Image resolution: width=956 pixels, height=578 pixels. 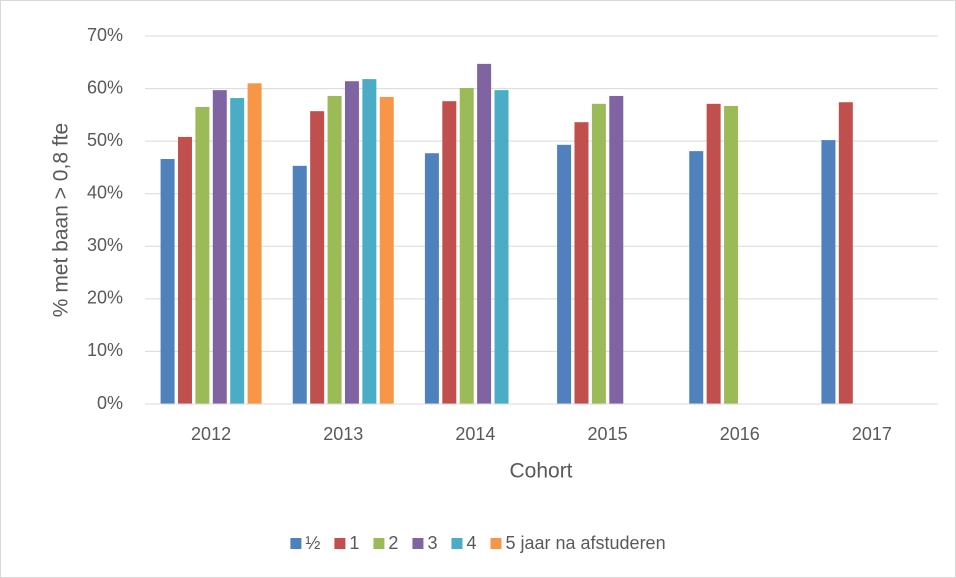 What do you see at coordinates (740, 434) in the screenshot?
I see `x-tick-label: 2016` at bounding box center [740, 434].